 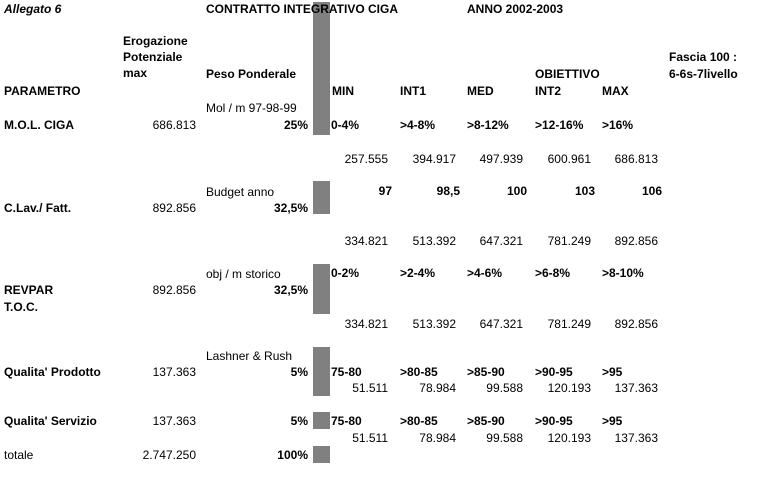 I want to click on row-mol-range-int1: >4-8%, so click(x=418, y=125).